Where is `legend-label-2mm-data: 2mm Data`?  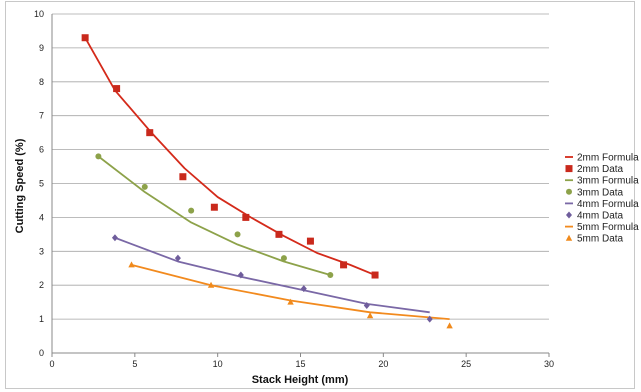 legend-label-2mm-data: 2mm Data is located at coordinates (600, 169).